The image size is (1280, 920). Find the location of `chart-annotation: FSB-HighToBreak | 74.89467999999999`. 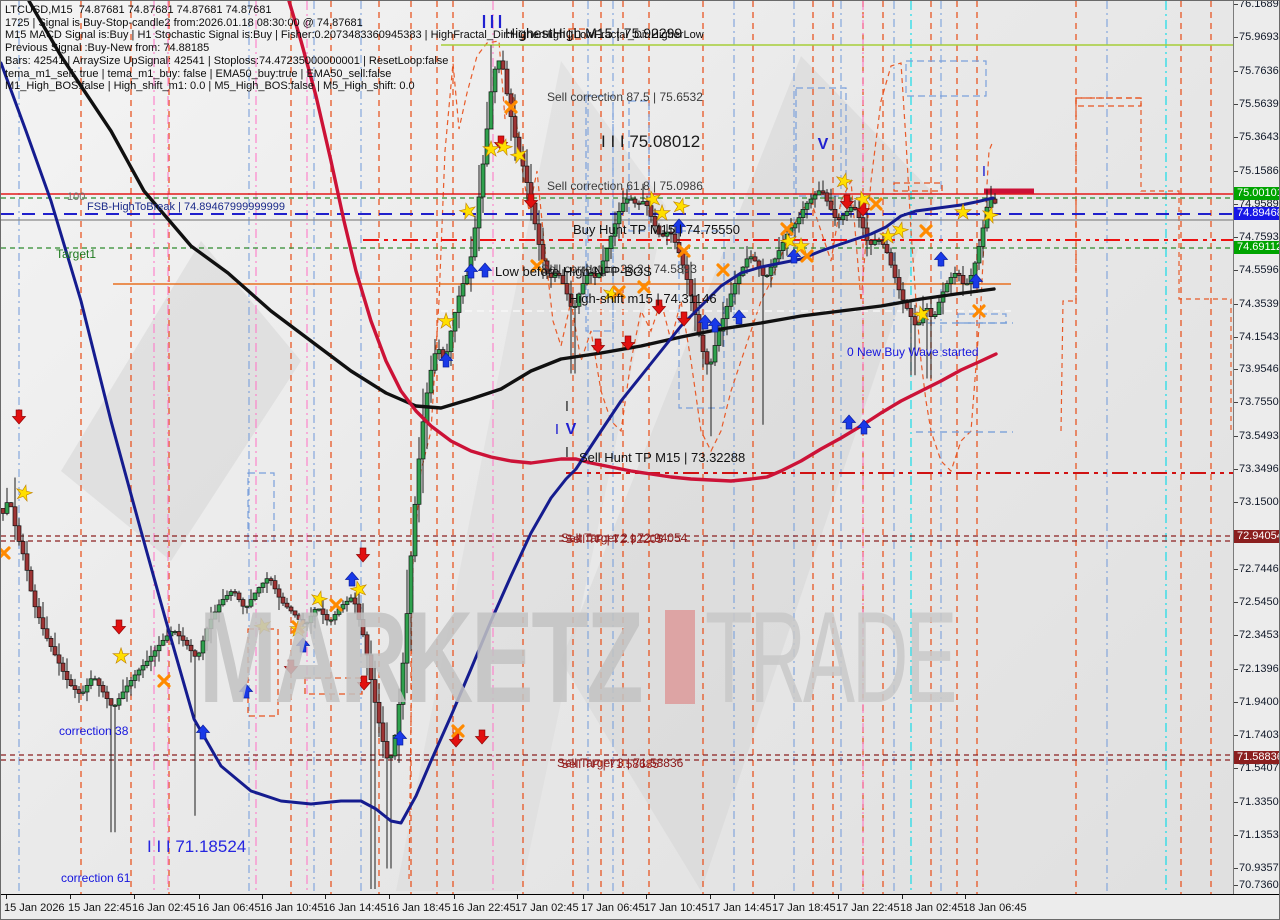

chart-annotation: FSB-HighToBreak | 74.89467999999999 is located at coordinates (186, 207).